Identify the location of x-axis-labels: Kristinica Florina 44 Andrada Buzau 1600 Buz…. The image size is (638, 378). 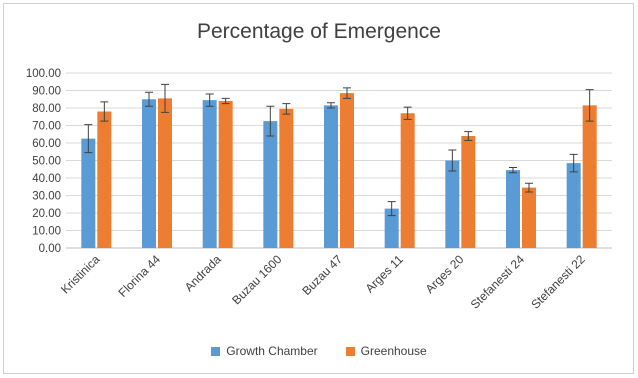
(323, 282).